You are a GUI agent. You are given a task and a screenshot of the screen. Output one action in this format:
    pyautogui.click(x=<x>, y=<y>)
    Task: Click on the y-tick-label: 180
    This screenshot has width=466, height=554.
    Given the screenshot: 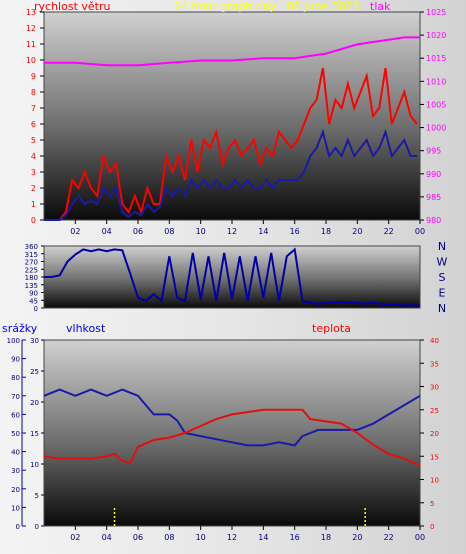 What is the action you would take?
    pyautogui.click(x=31, y=278)
    